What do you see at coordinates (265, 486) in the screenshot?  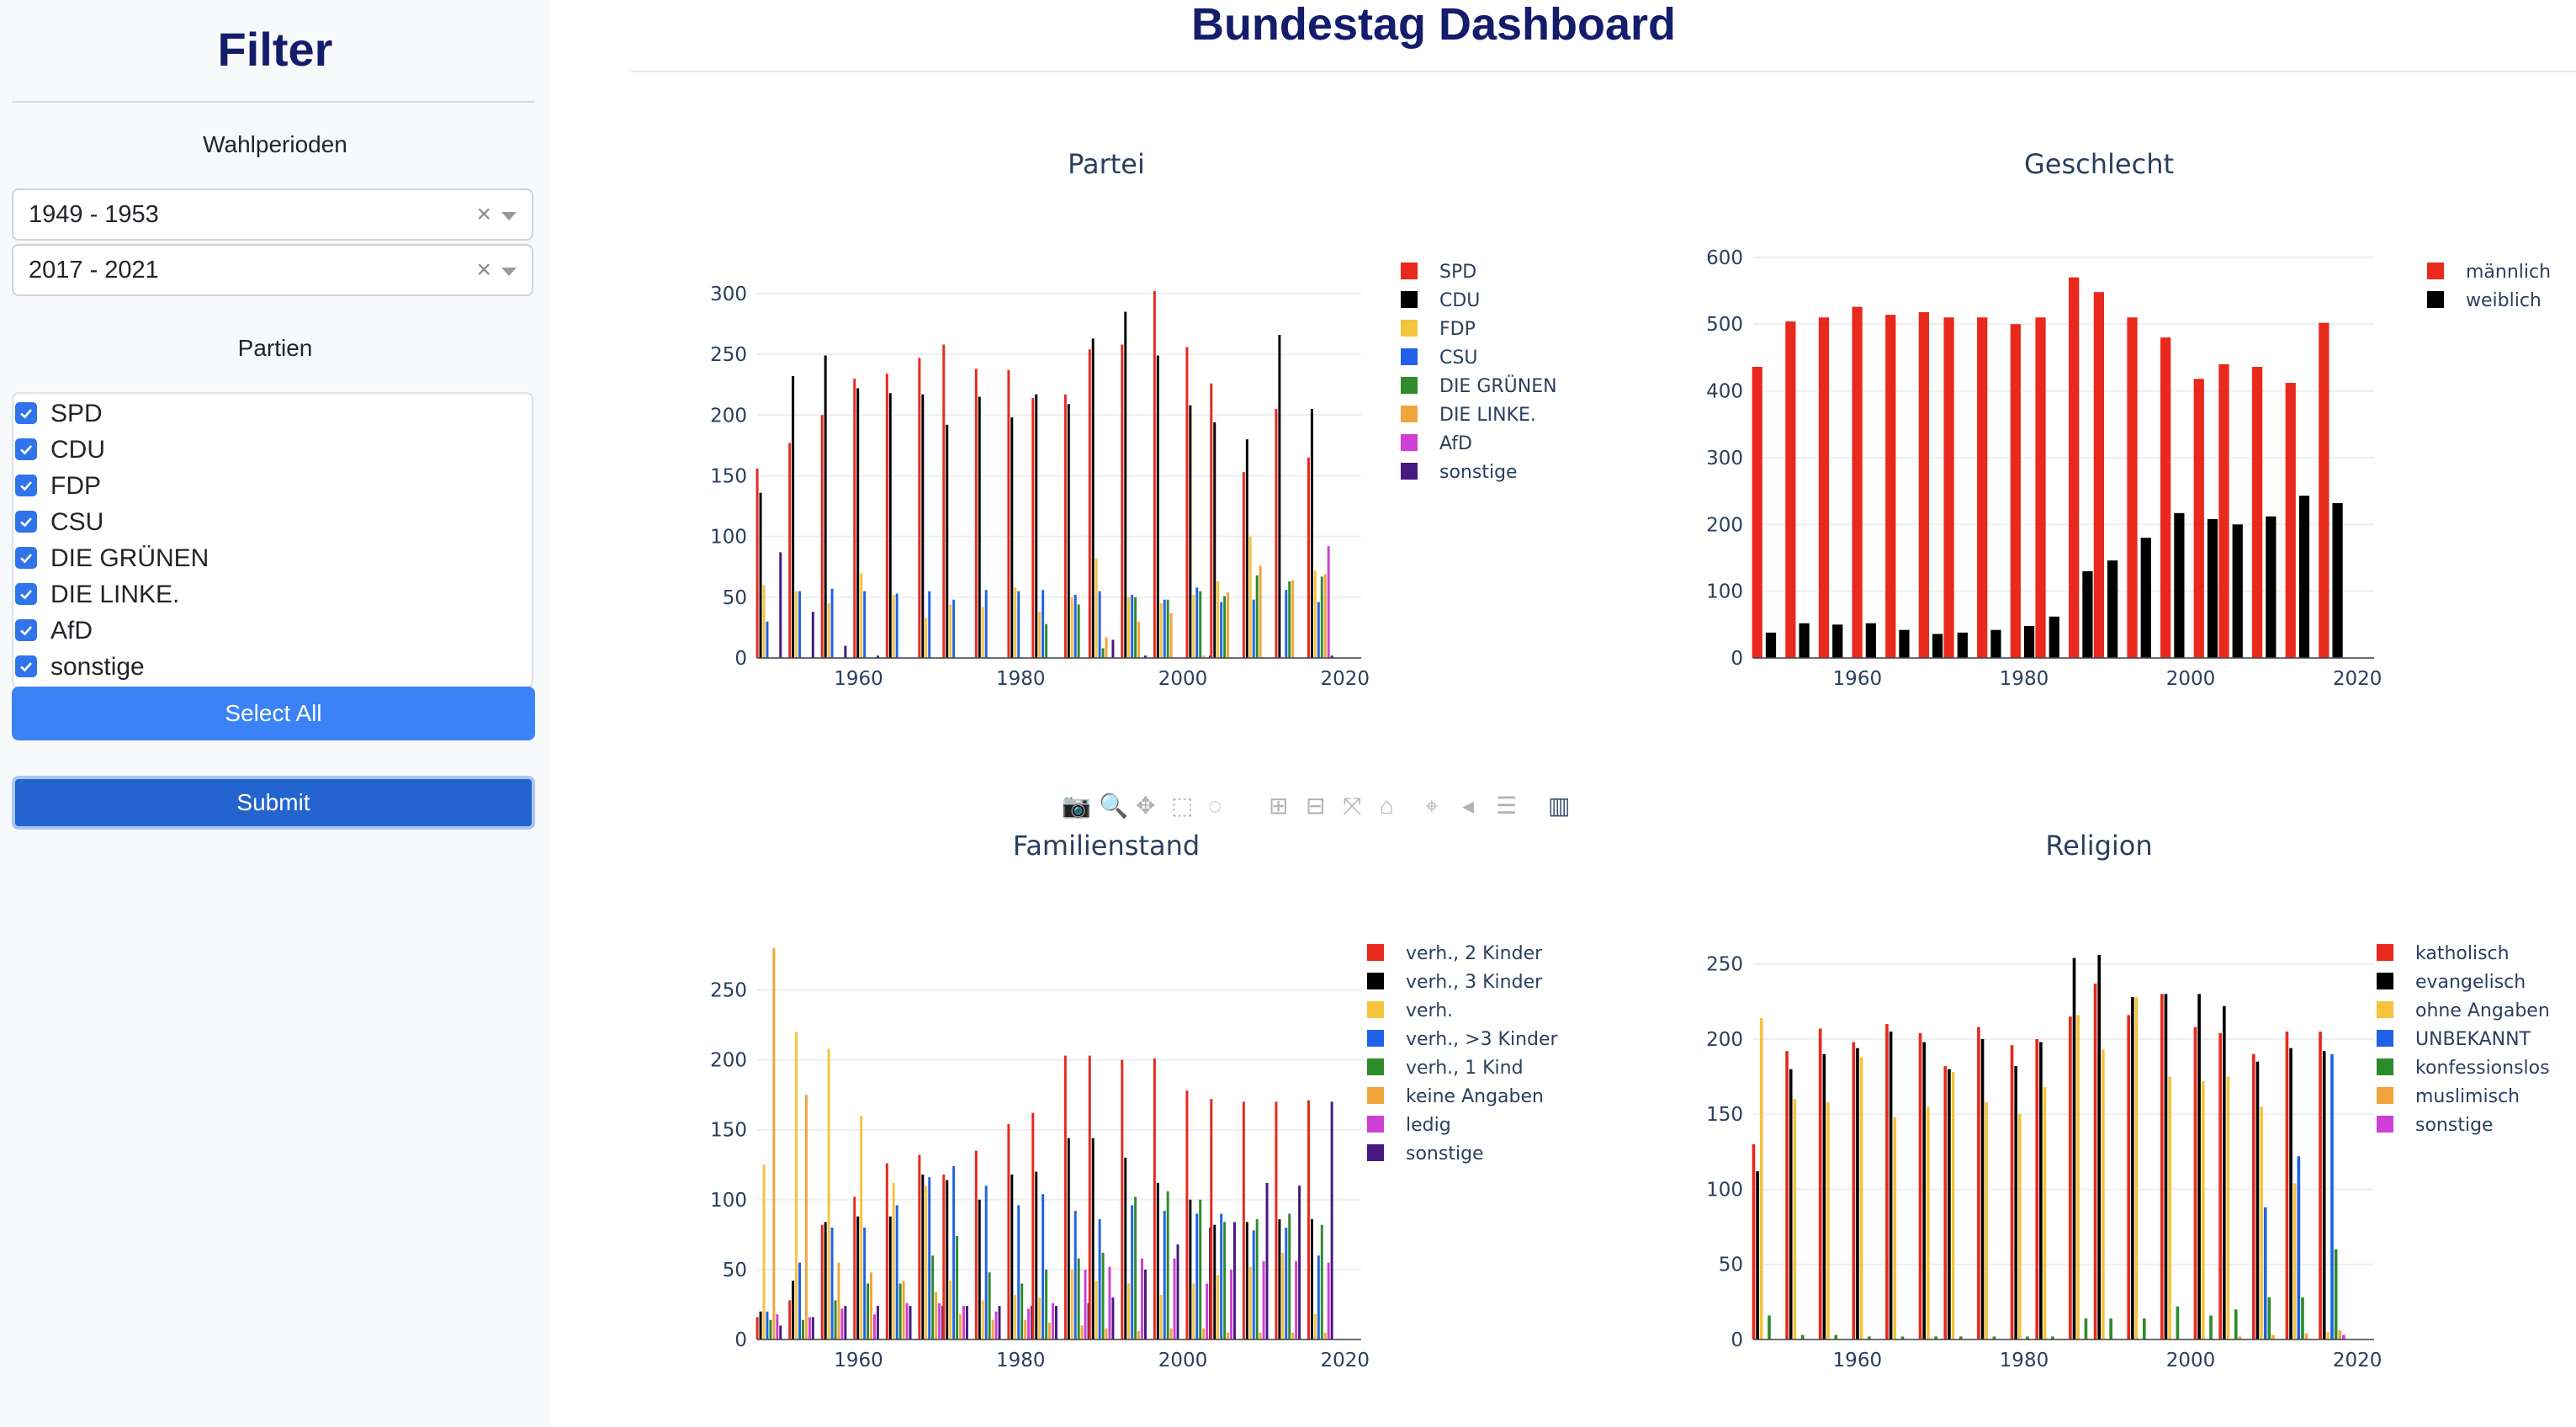 I see `party-checkbox-fdp: FDP` at bounding box center [265, 486].